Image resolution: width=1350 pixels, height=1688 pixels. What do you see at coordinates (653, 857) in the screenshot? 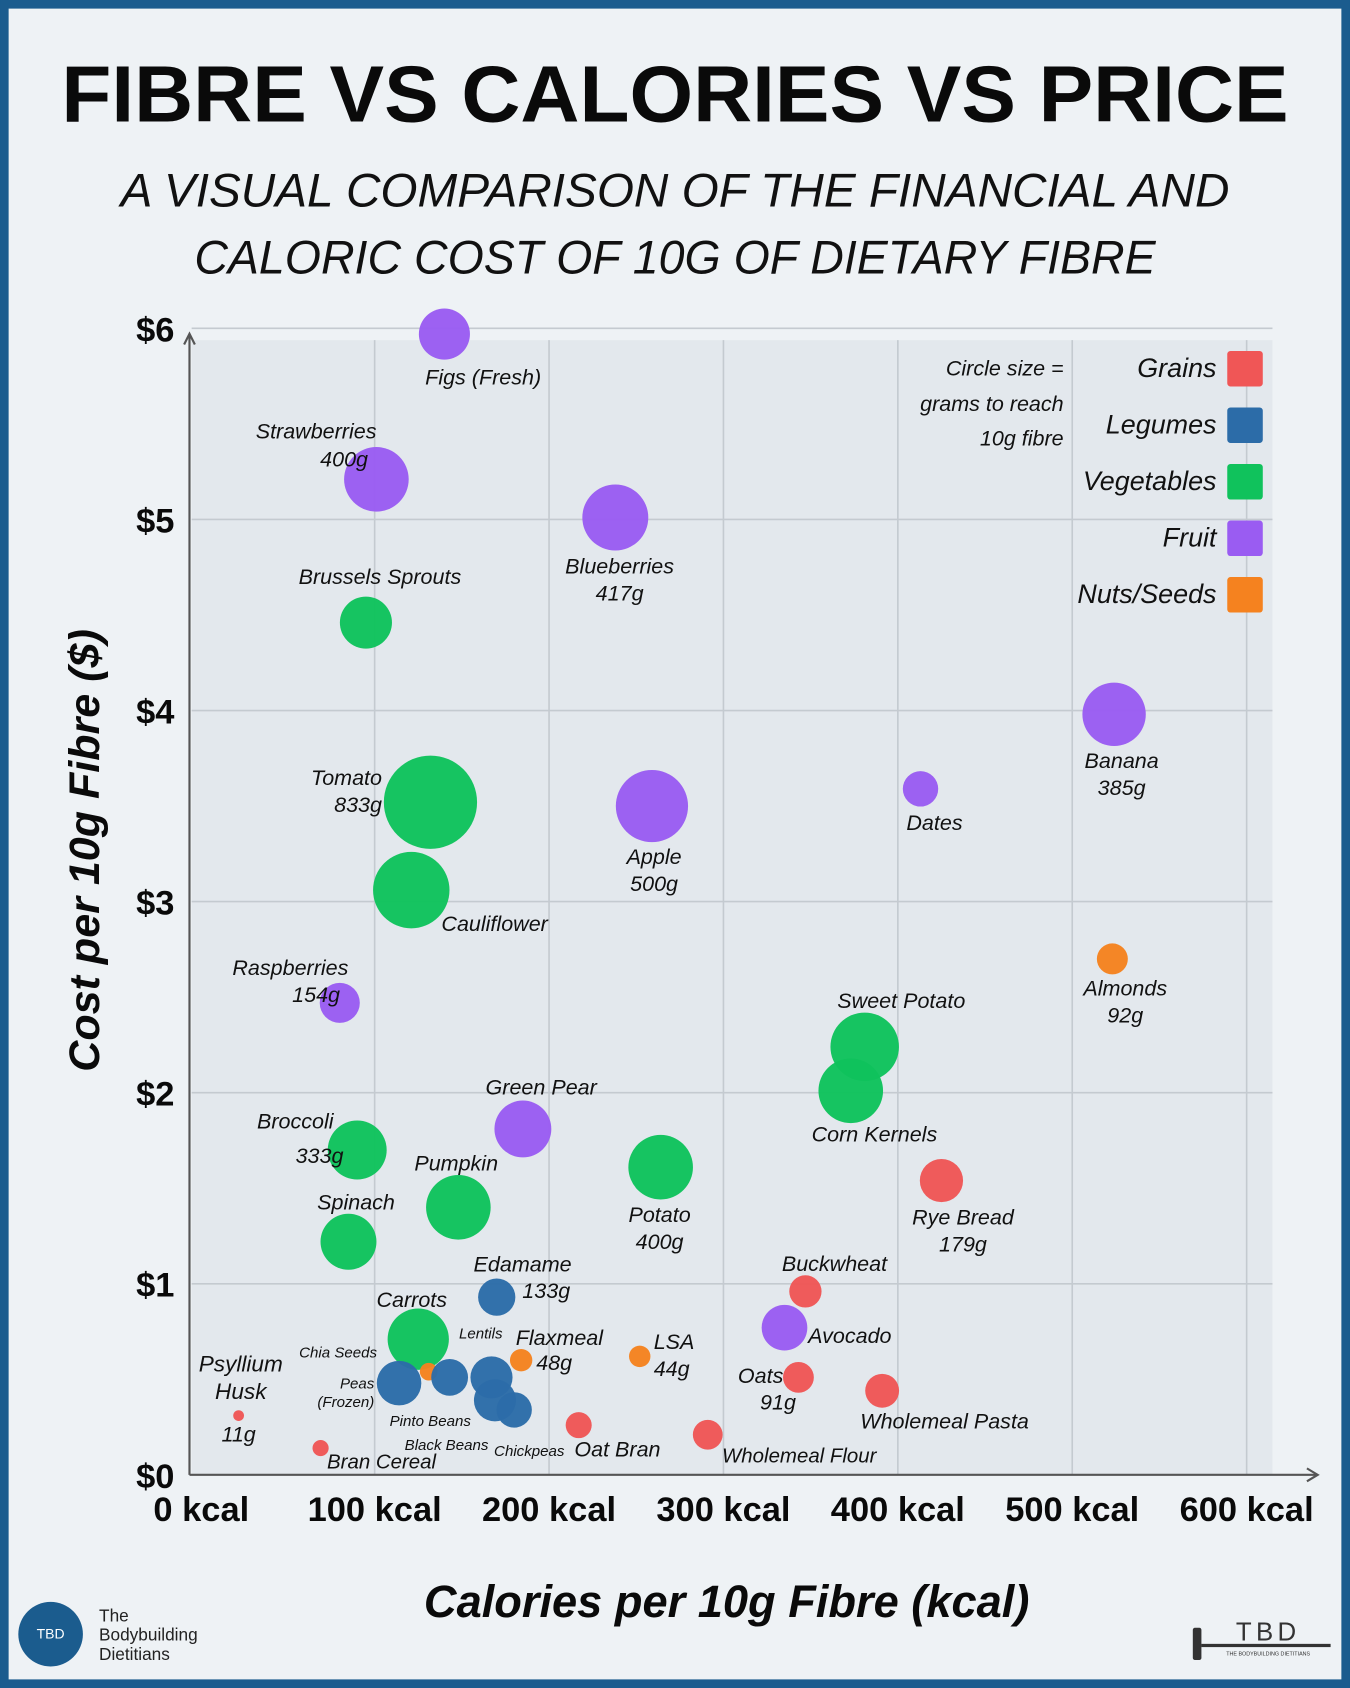
I see `bubble-label: Apple` at bounding box center [653, 857].